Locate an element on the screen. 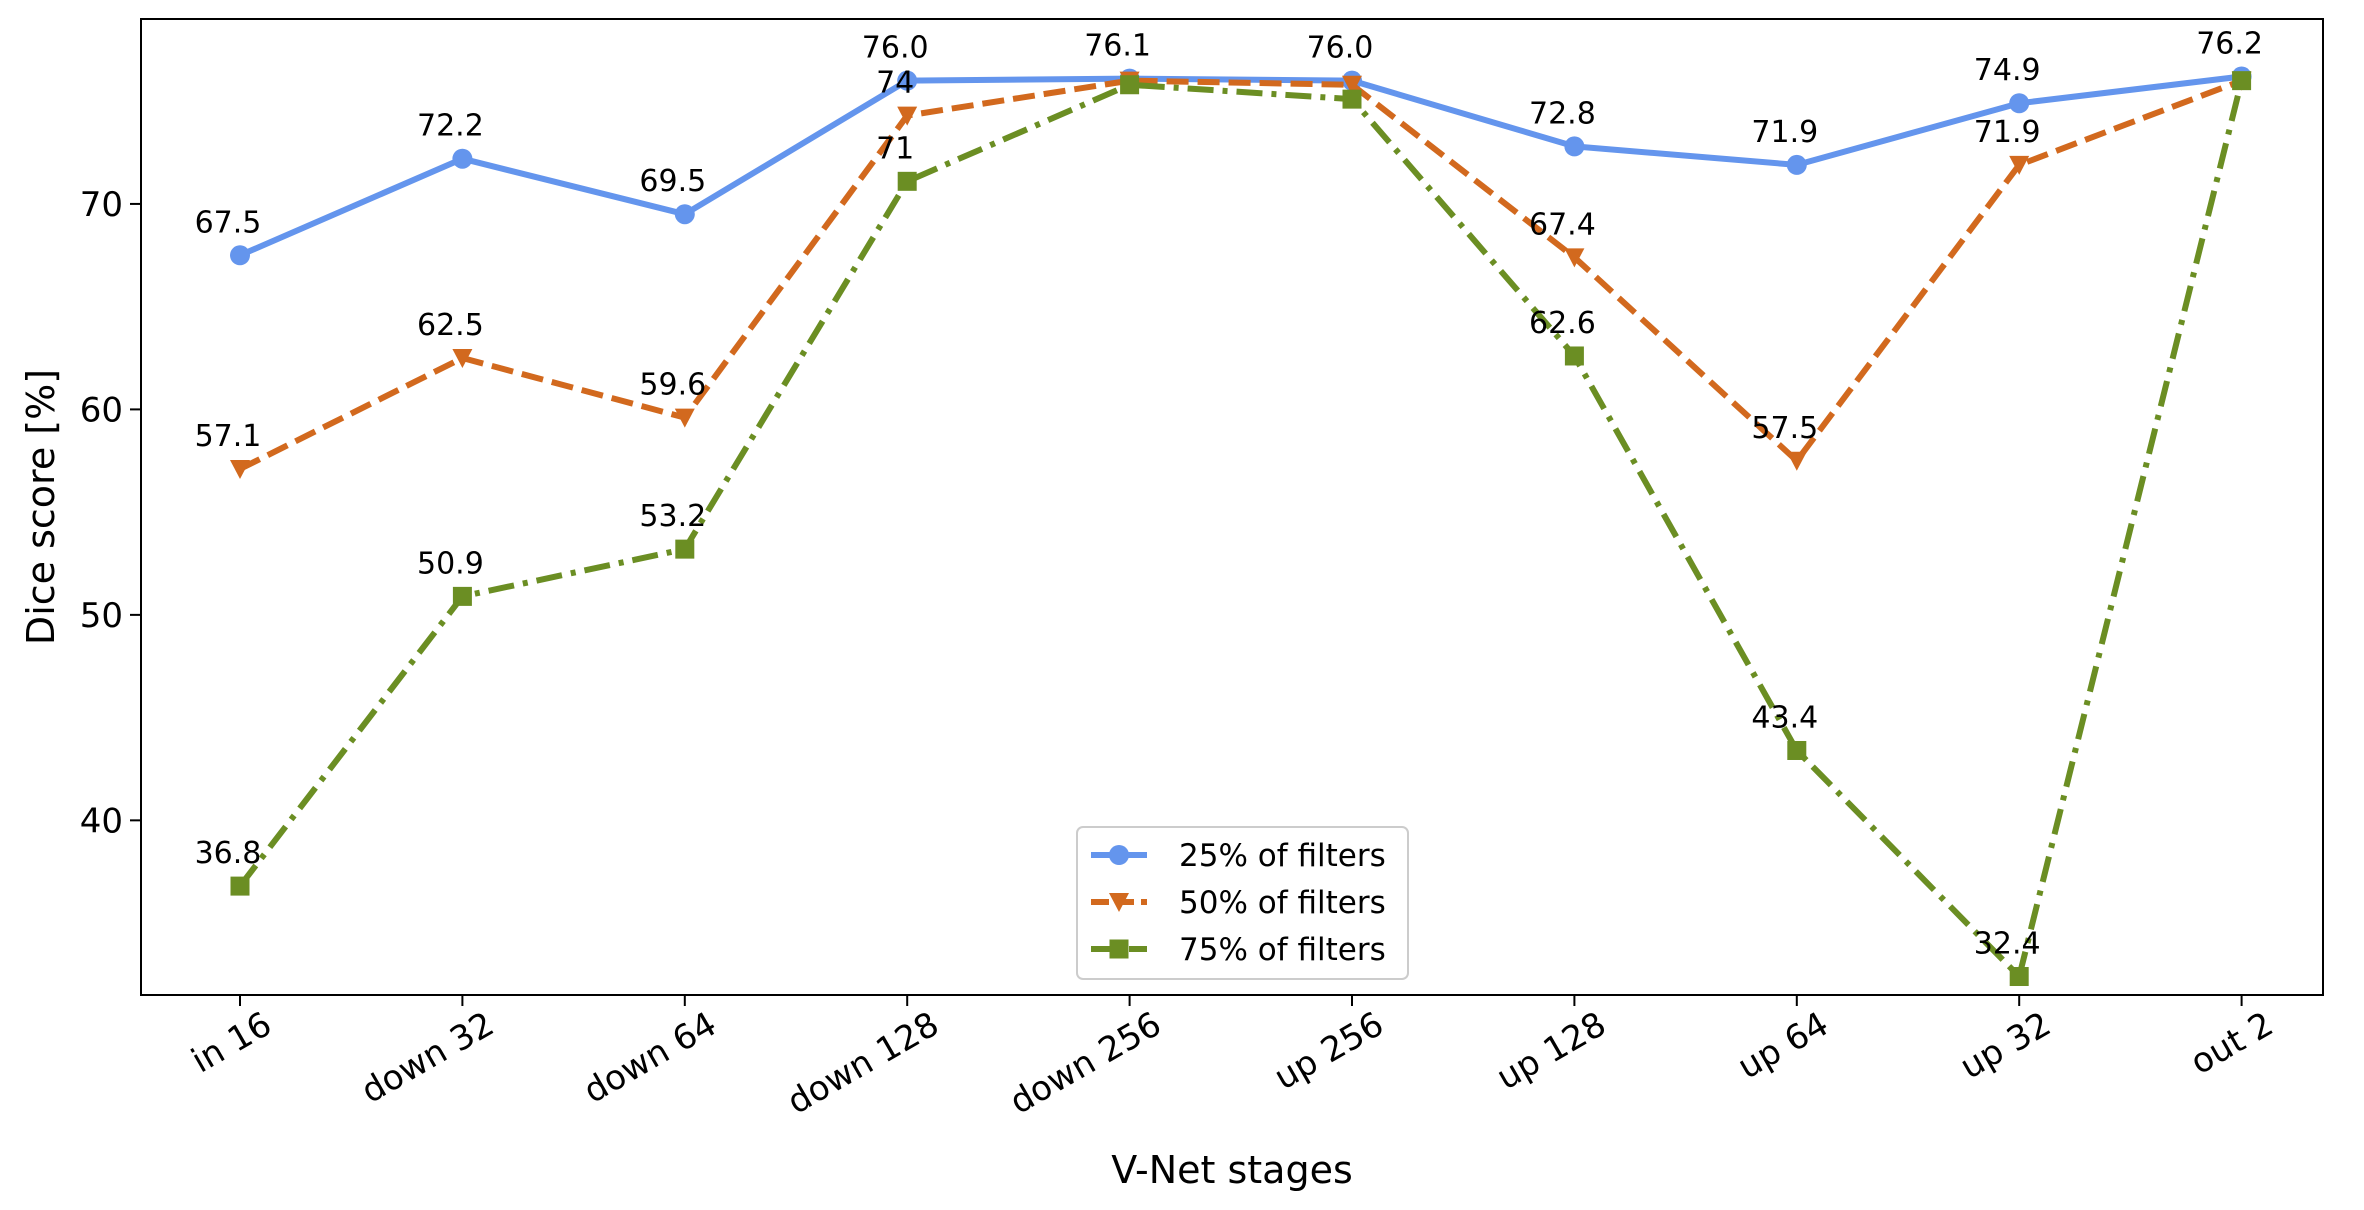  data-label: 72.8 is located at coordinates (1562, 113).